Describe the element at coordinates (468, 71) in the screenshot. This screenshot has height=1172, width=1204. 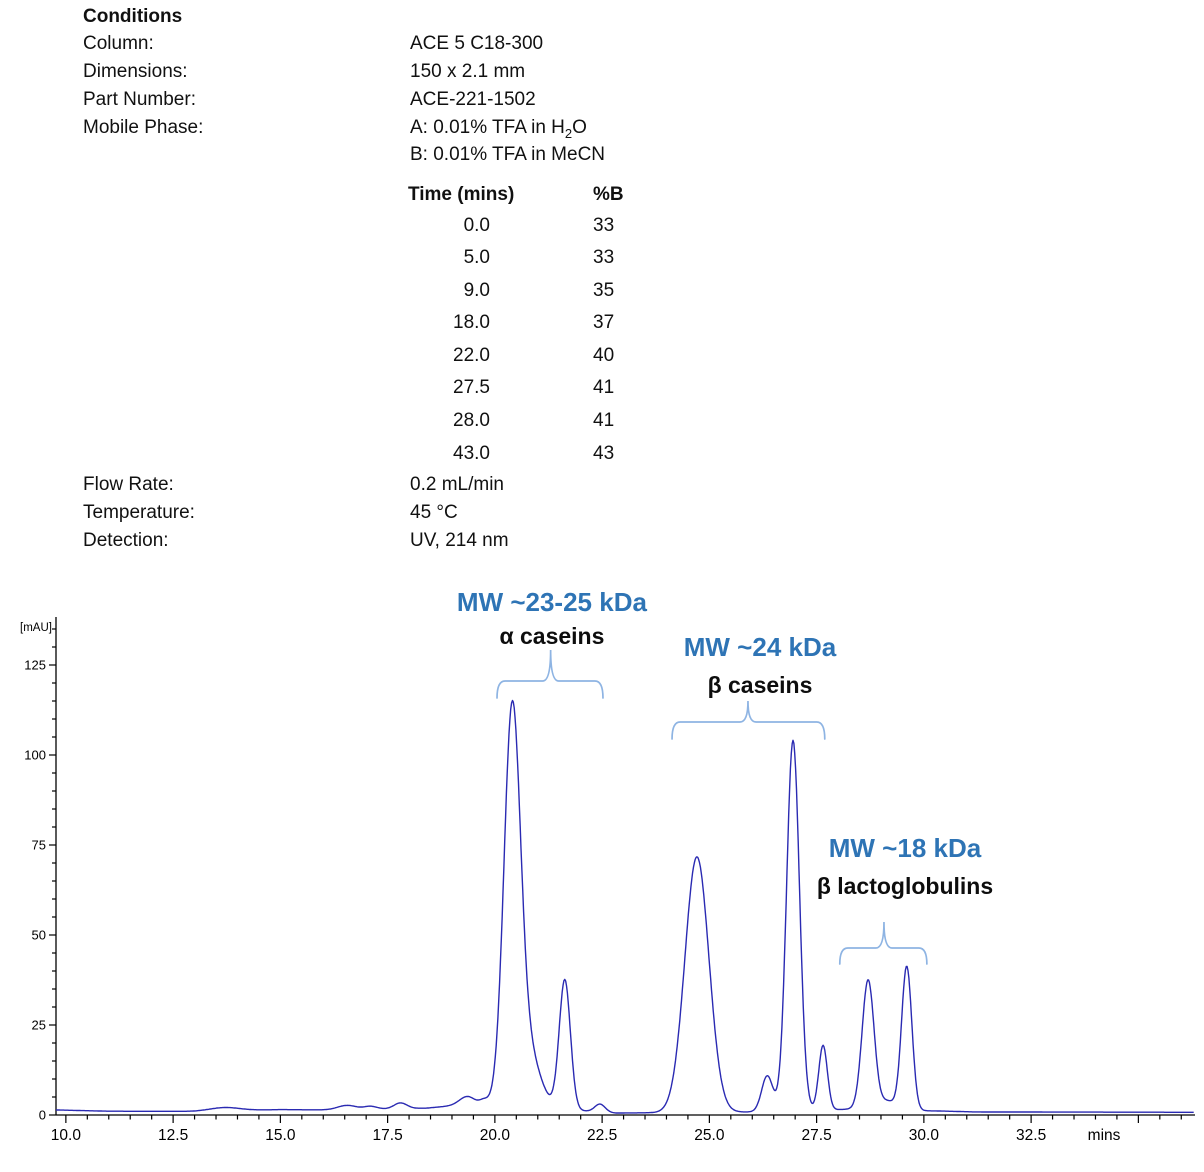
I see `dimensions-value: 150 x 2.1 mm` at that location.